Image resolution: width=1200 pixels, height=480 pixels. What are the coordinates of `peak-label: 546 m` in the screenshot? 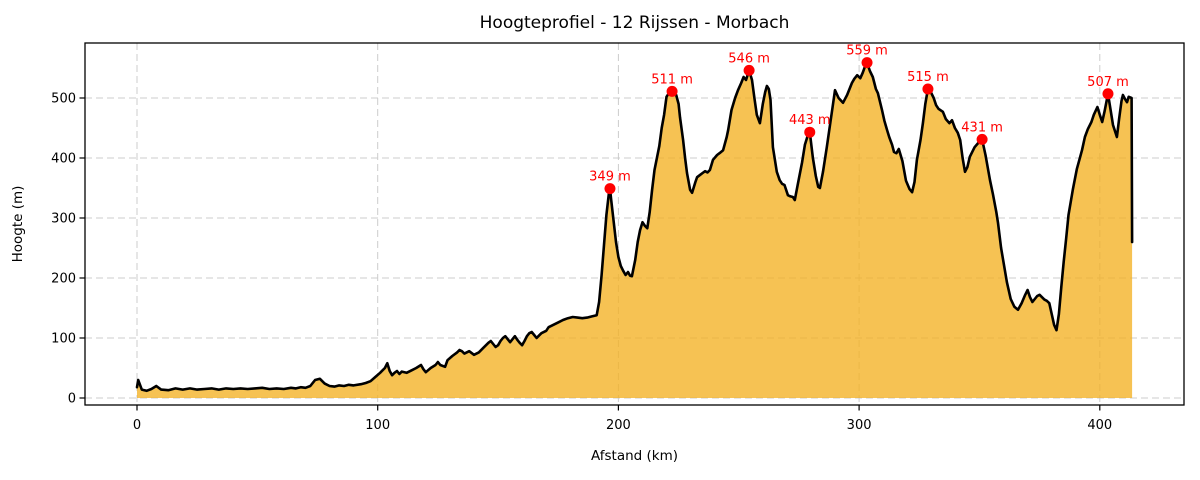 It's located at (749, 58).